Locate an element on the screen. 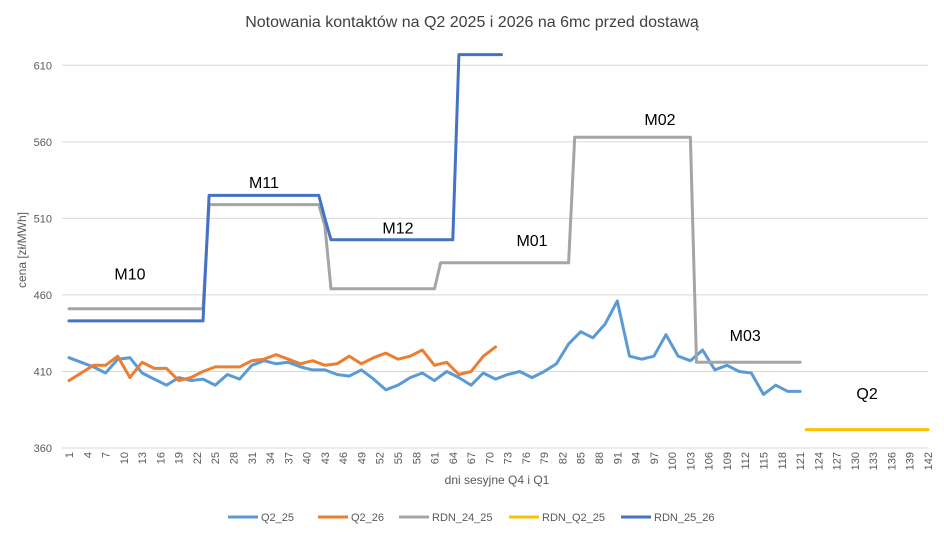  legend-label: RDN_25_26 is located at coordinates (684, 518).